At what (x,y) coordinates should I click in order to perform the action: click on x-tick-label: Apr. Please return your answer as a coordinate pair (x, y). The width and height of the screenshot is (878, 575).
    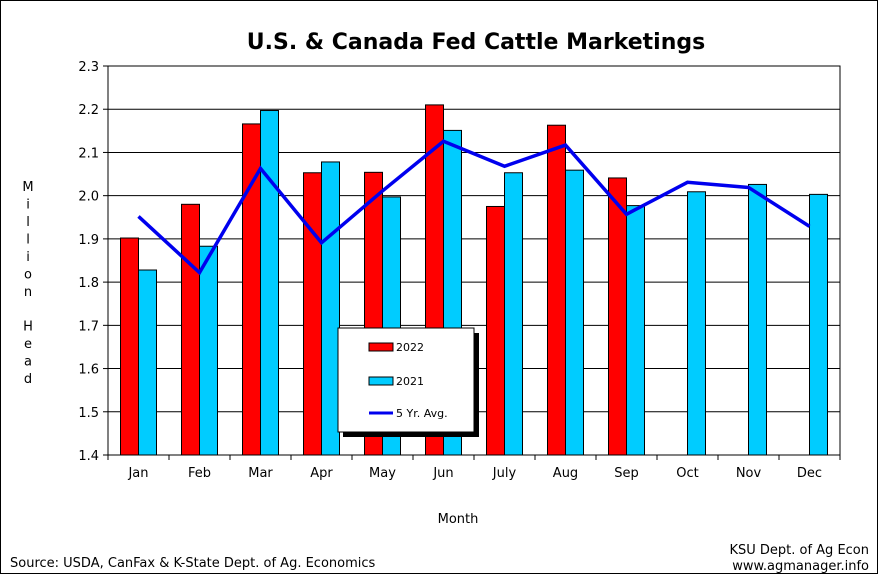
    Looking at the image, I should click on (321, 473).